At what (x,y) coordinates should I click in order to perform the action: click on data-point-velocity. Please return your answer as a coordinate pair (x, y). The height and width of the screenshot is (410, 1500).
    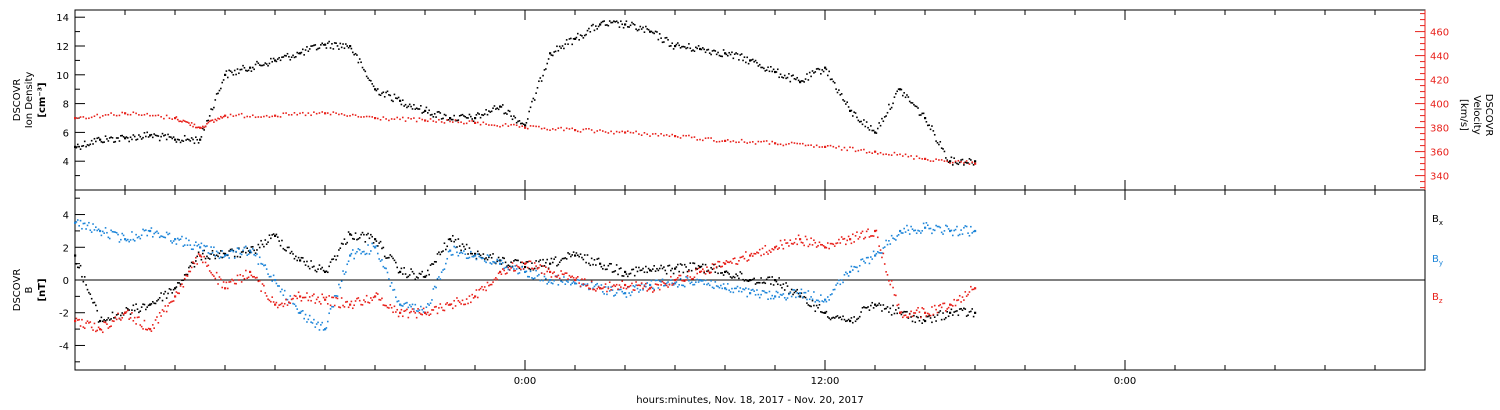
    Looking at the image, I should click on (775, 143).